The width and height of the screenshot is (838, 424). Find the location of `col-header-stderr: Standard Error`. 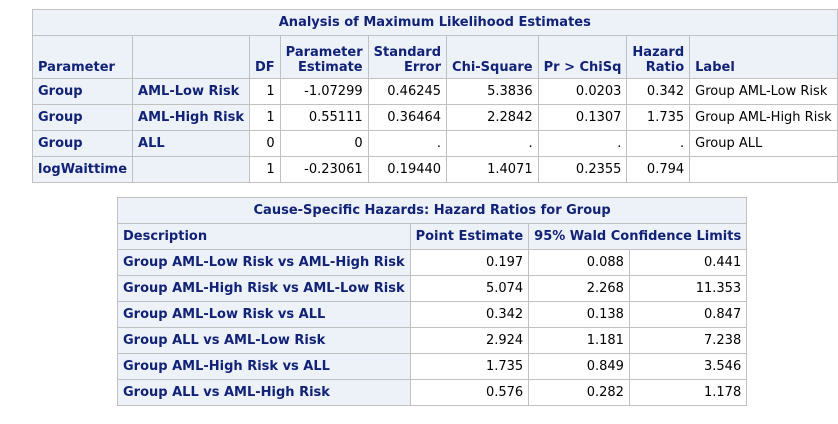

col-header-stderr: Standard Error is located at coordinates (407, 57).